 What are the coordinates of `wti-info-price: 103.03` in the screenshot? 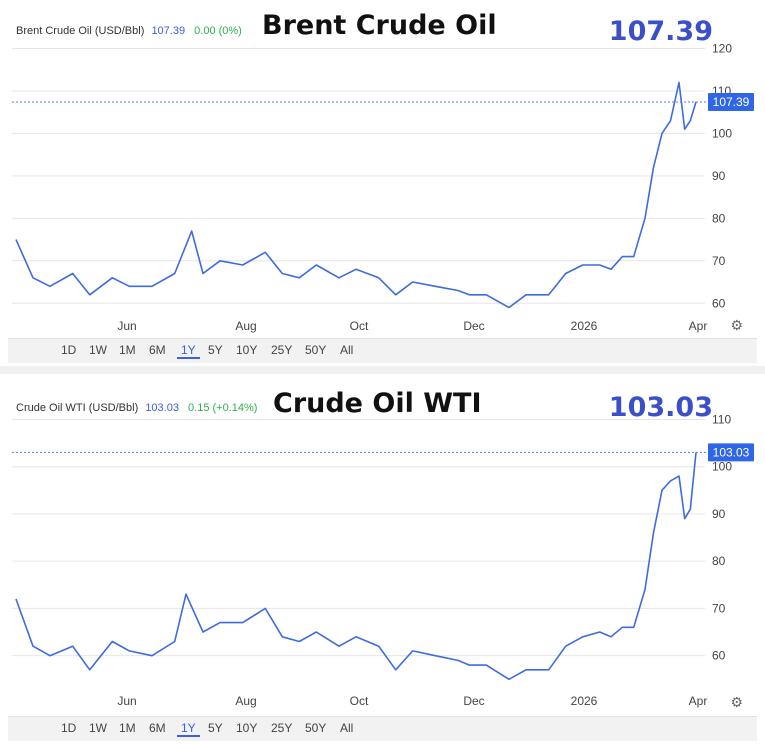 It's located at (162, 408).